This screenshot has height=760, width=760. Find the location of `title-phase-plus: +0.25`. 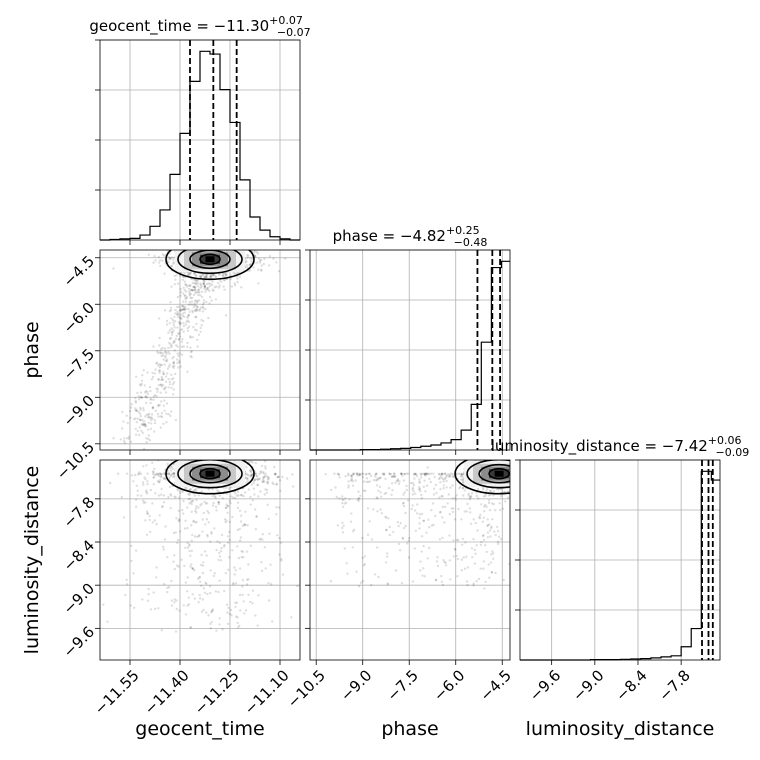

title-phase-plus: +0.25 is located at coordinates (463, 230).